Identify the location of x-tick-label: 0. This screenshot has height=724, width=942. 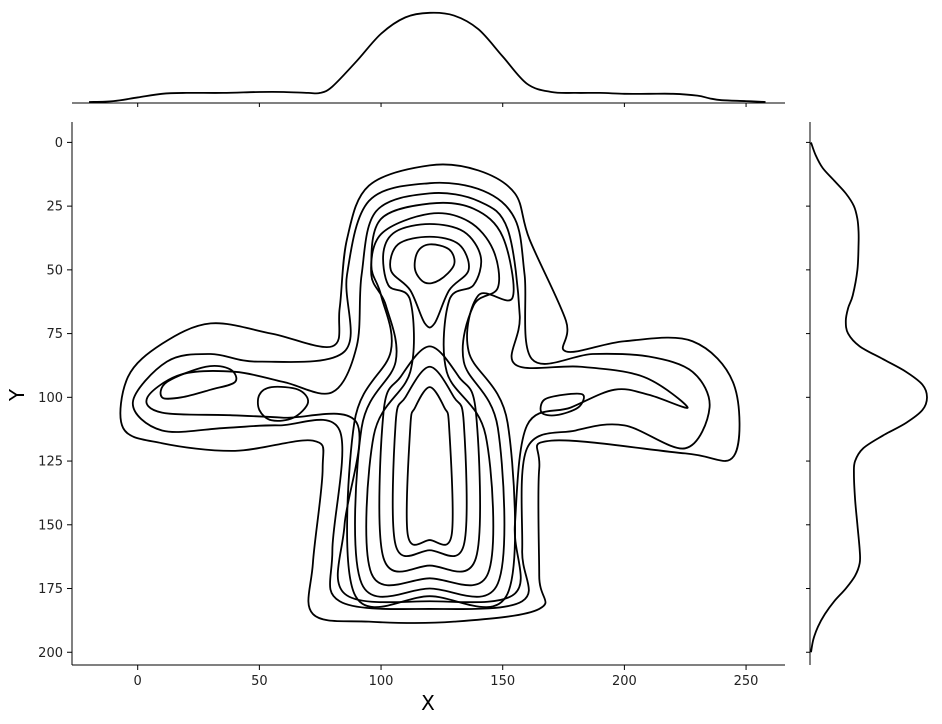
(138, 681).